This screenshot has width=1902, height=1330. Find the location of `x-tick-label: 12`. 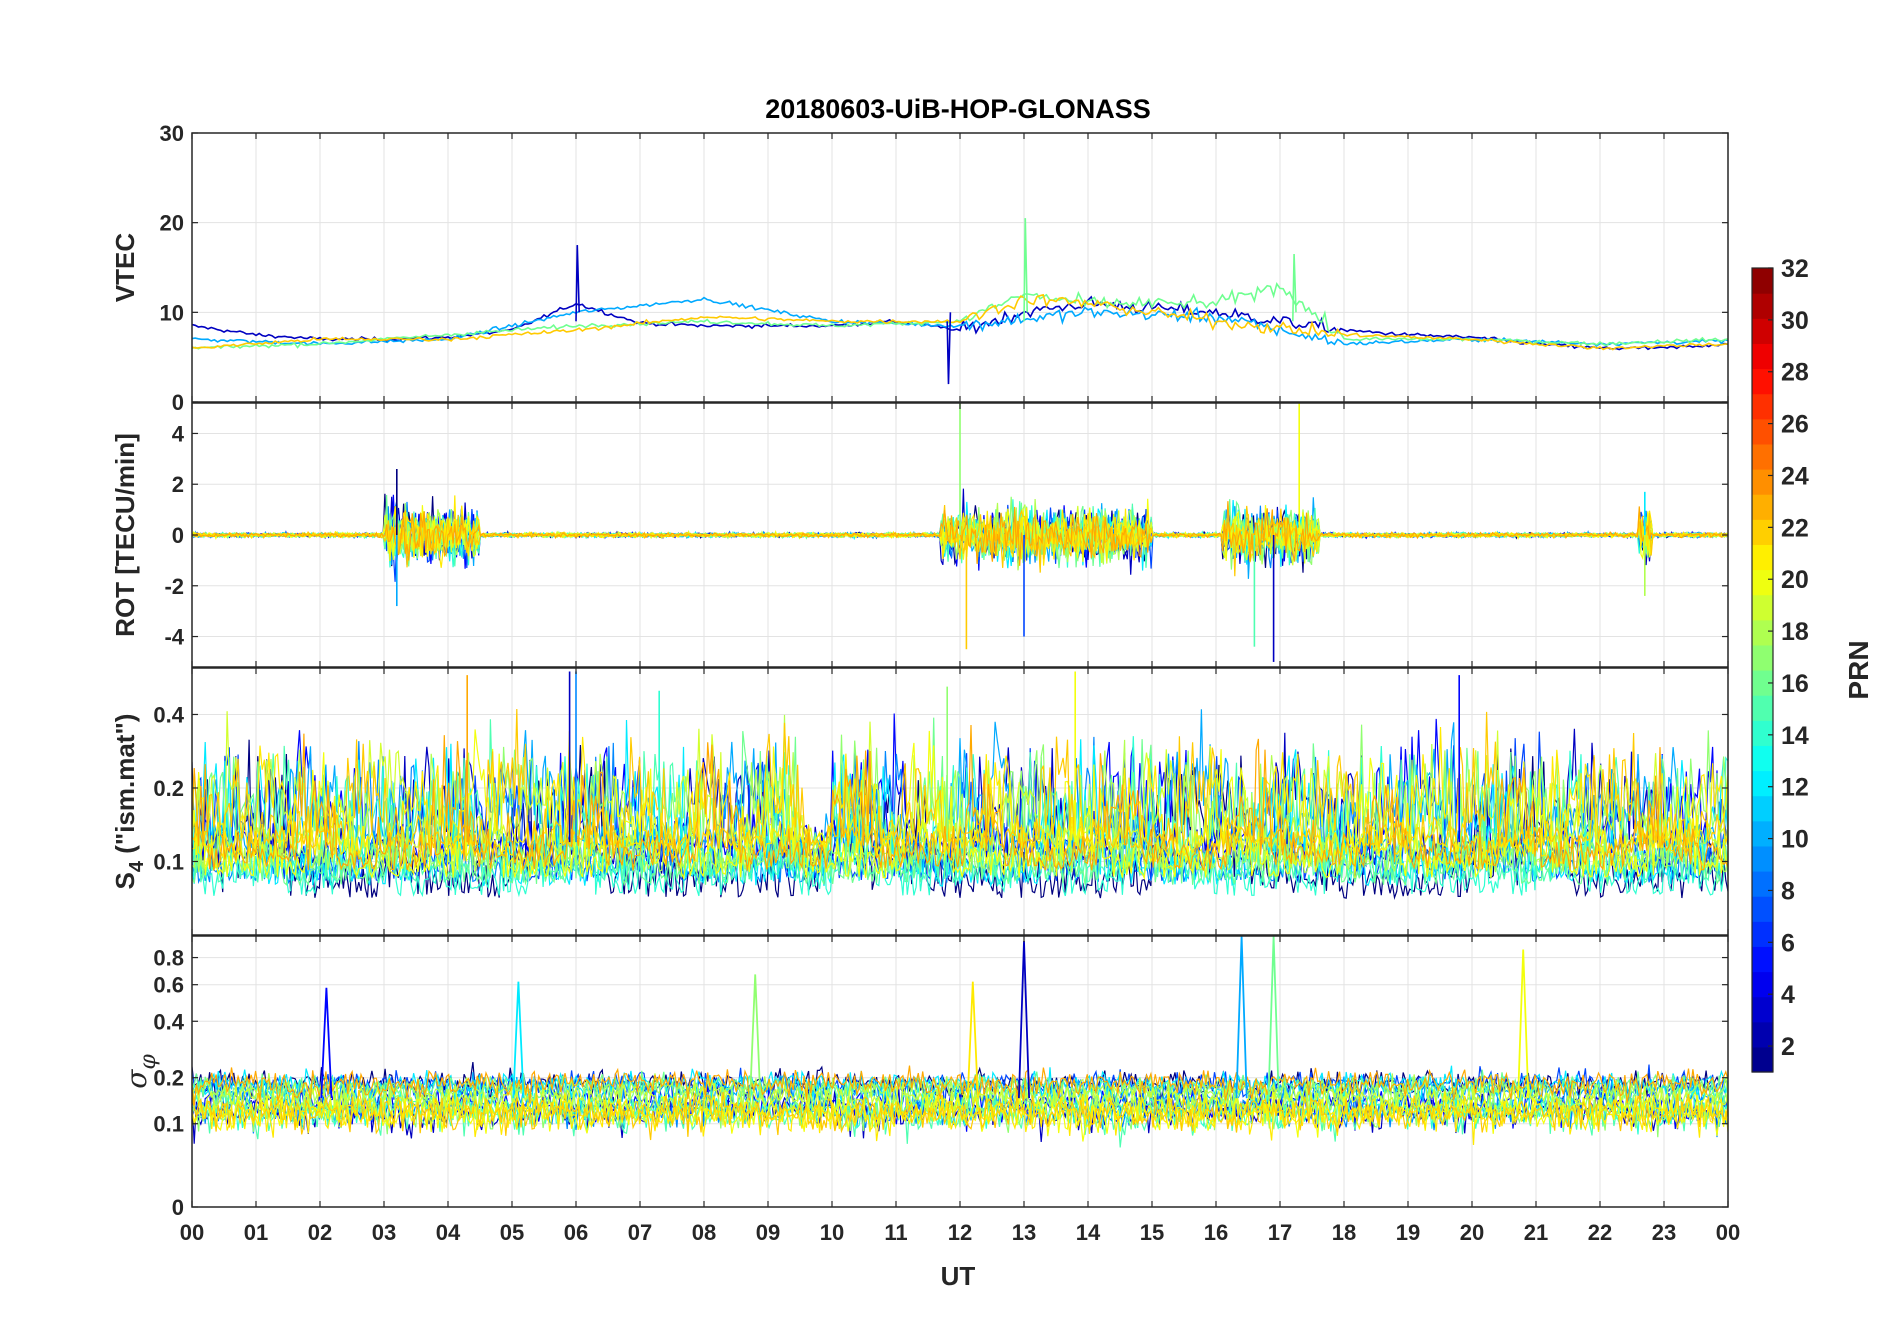

x-tick-label: 12 is located at coordinates (960, 1232).